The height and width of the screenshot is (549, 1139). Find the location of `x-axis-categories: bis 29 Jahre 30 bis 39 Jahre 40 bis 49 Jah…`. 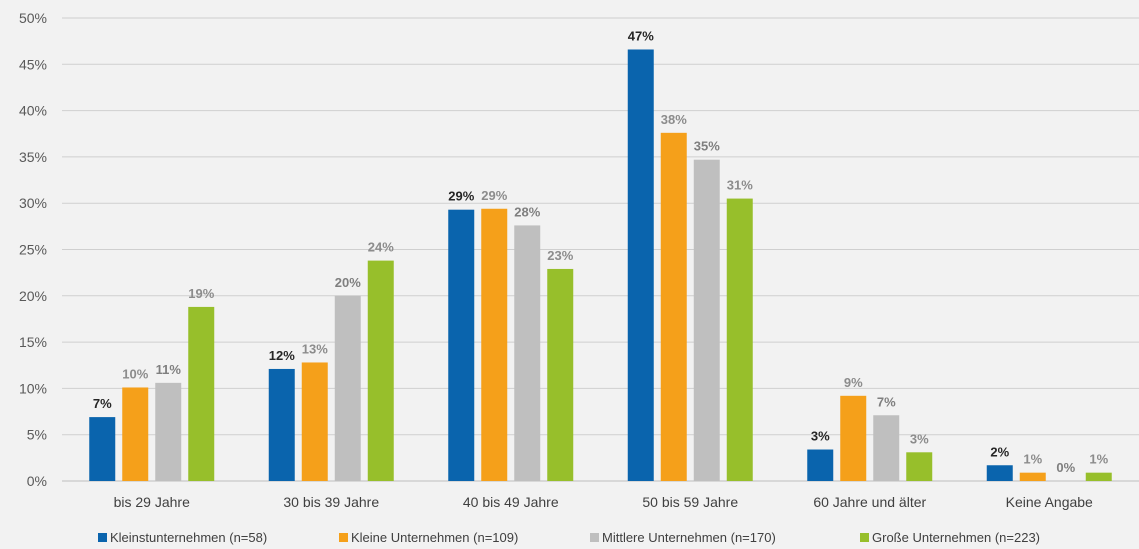

x-axis-categories: bis 29 Jahre 30 bis 39 Jahre 40 bis 49 Jah… is located at coordinates (603, 502).